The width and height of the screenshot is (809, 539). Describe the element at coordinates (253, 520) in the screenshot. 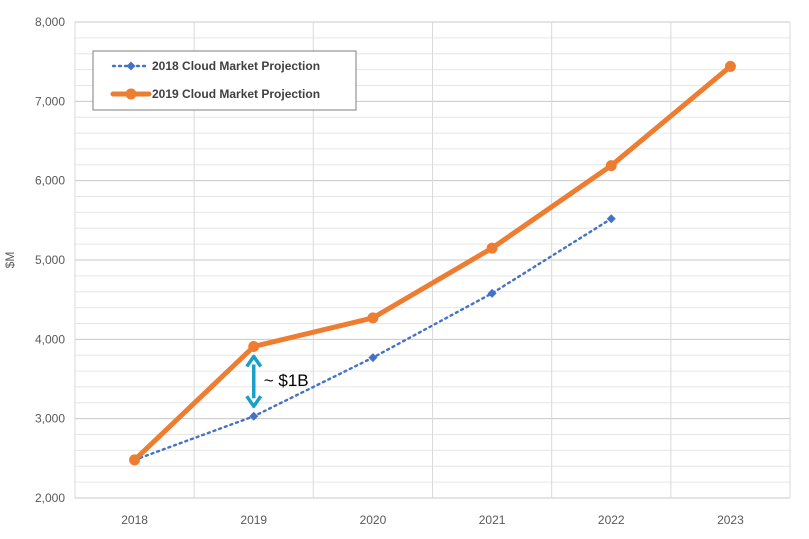

I see `x-tick-label: 2019` at that location.